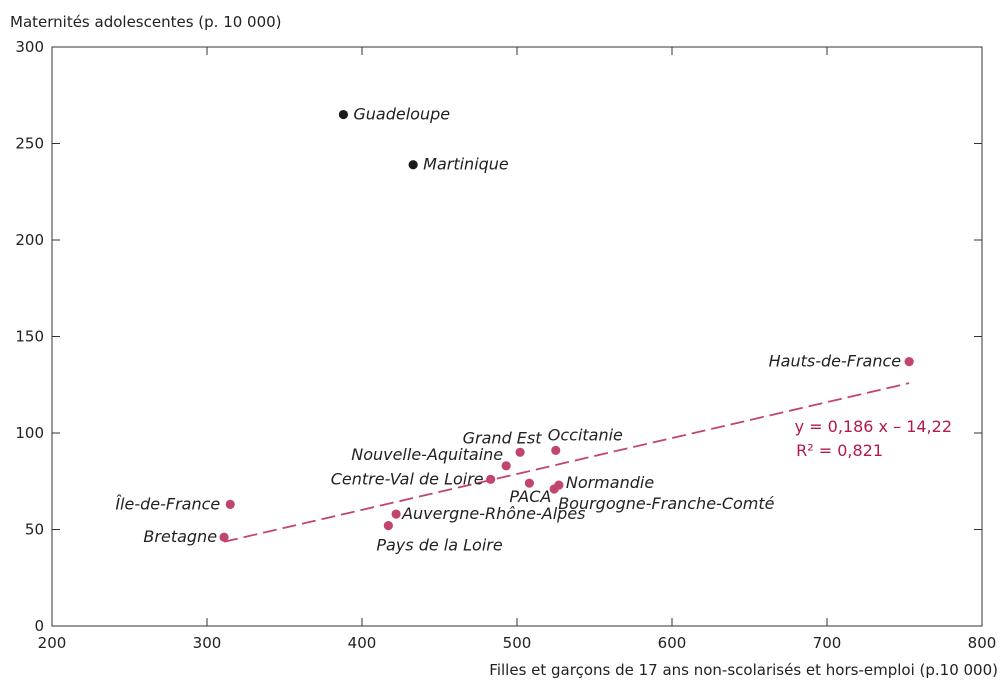  Describe the element at coordinates (230, 504) in the screenshot. I see `point-ile-de-france` at that location.